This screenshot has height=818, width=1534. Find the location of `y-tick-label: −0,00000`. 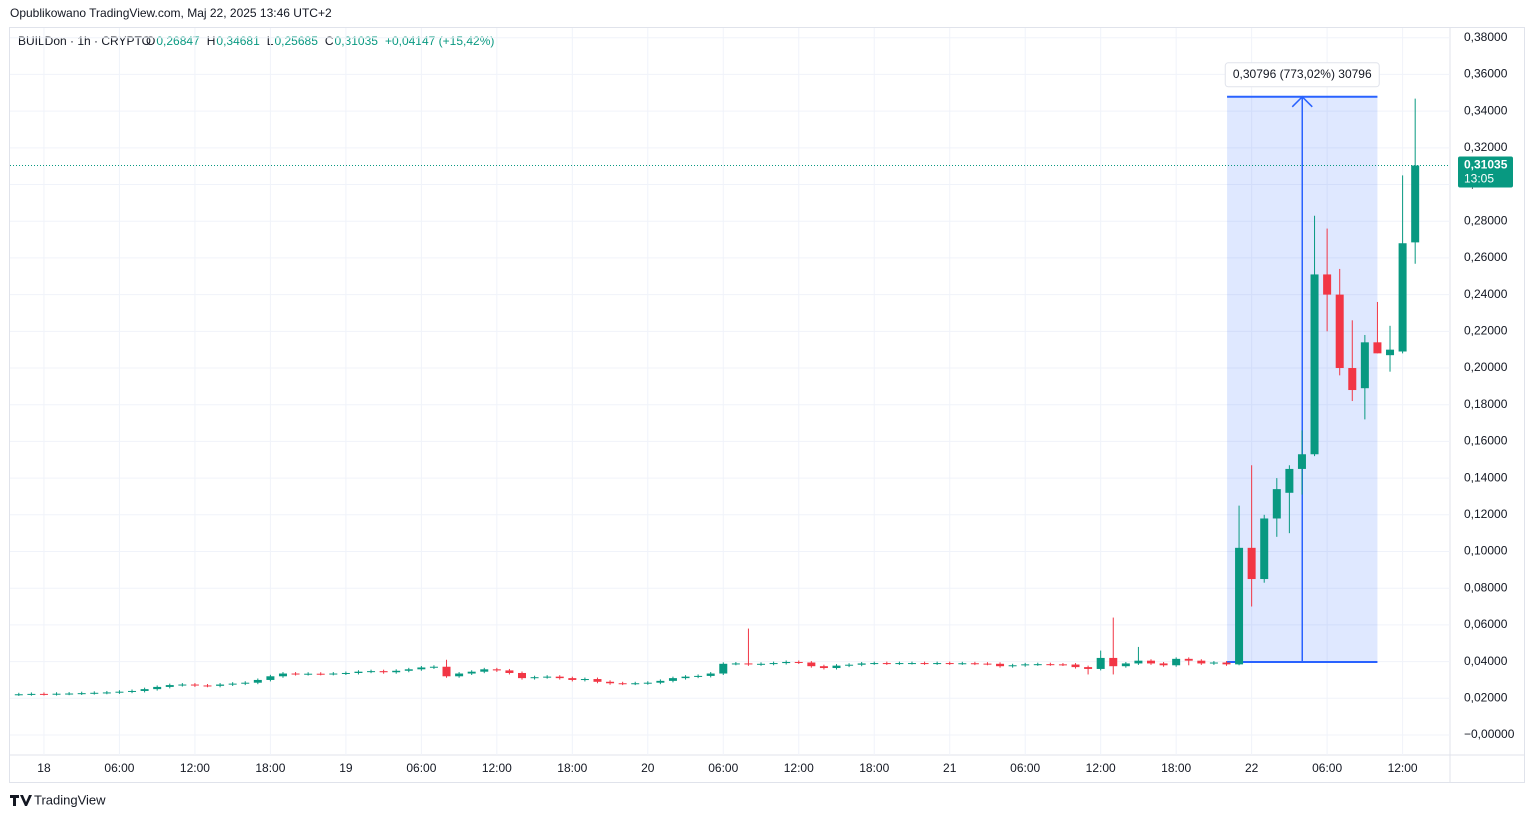

y-tick-label: −0,00000 is located at coordinates (1489, 734).